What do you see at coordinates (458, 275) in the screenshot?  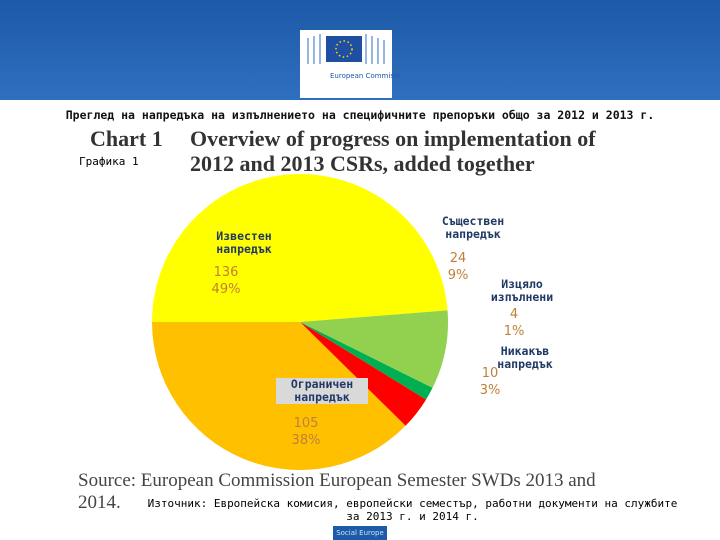 I see `percent-label: 9%` at bounding box center [458, 275].